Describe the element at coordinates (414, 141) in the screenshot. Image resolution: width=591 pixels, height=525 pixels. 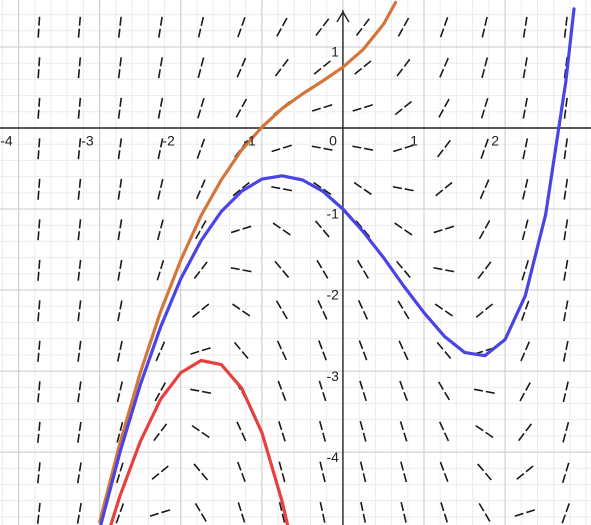
I see `x-tick-label: 1` at that location.